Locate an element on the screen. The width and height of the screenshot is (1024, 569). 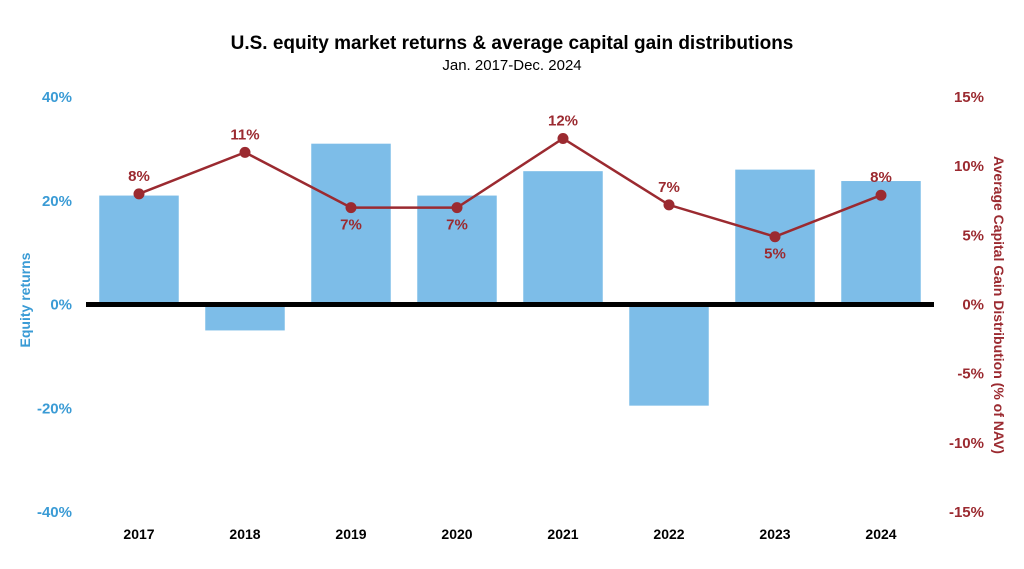
distribution-point-2021 is located at coordinates (563, 138).